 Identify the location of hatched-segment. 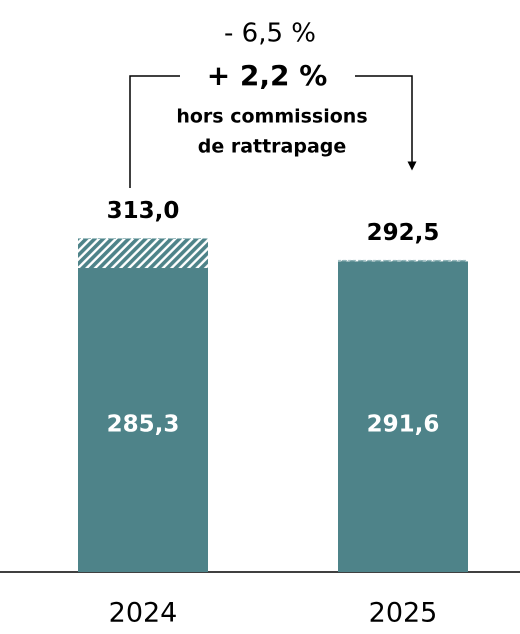
(143, 253).